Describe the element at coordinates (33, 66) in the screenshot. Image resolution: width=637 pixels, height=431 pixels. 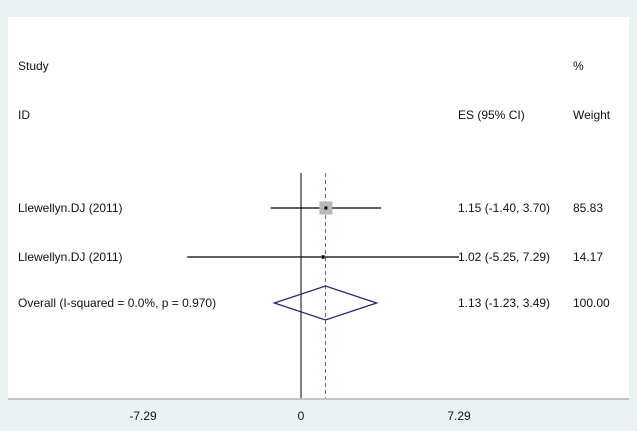
I see `header-study: Study` at that location.